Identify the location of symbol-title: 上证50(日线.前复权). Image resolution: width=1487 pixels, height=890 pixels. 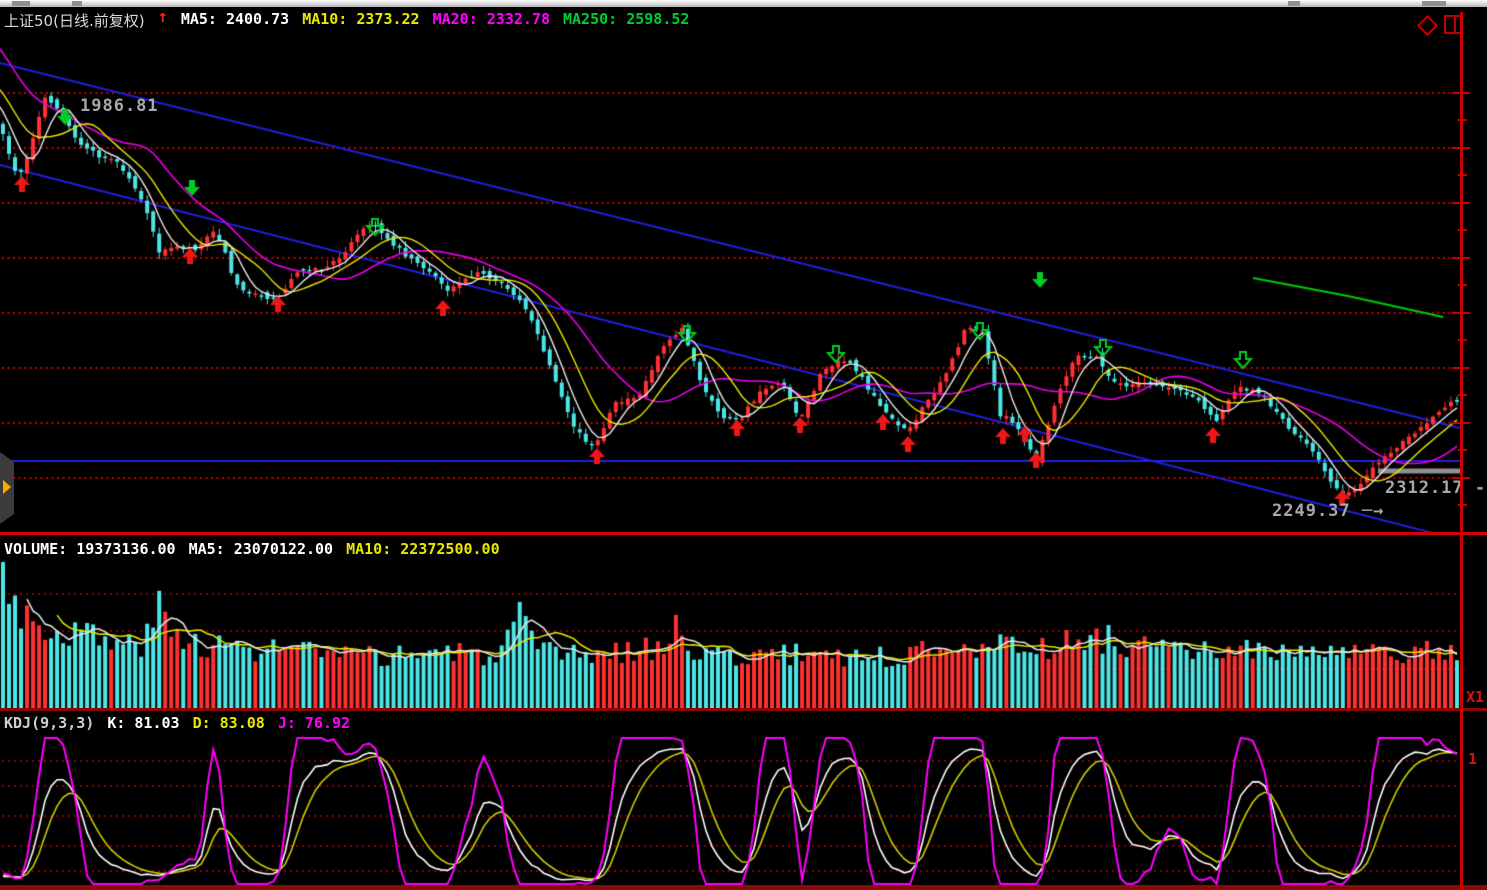
(74, 21).